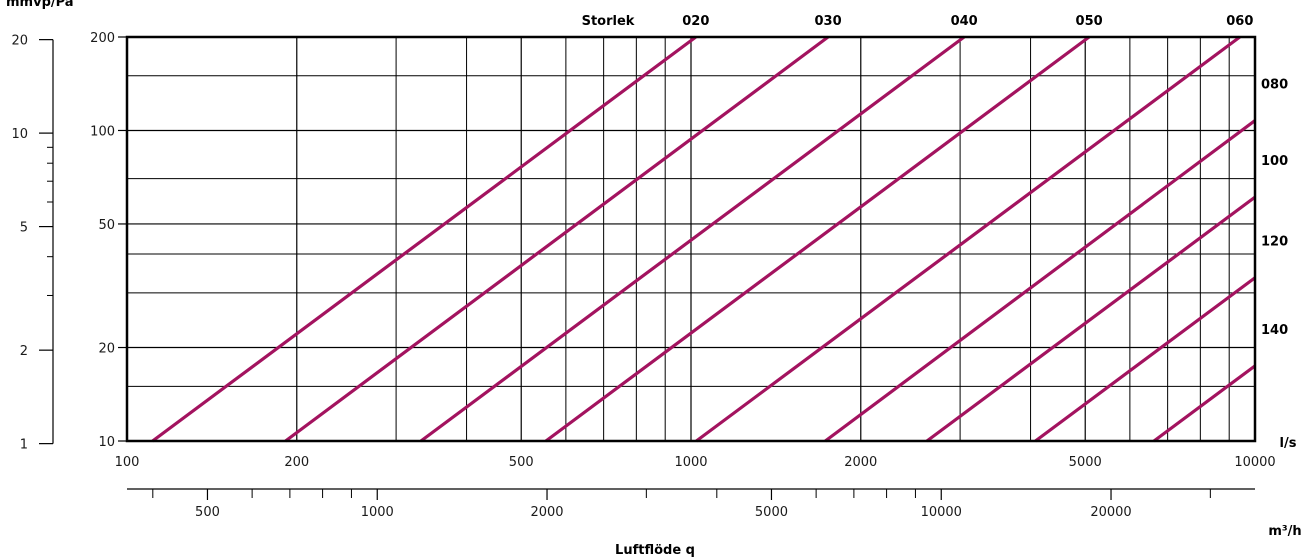  Describe the element at coordinates (24, 445) in the screenshot. I see `y2-tick-label-1: 1` at that location.